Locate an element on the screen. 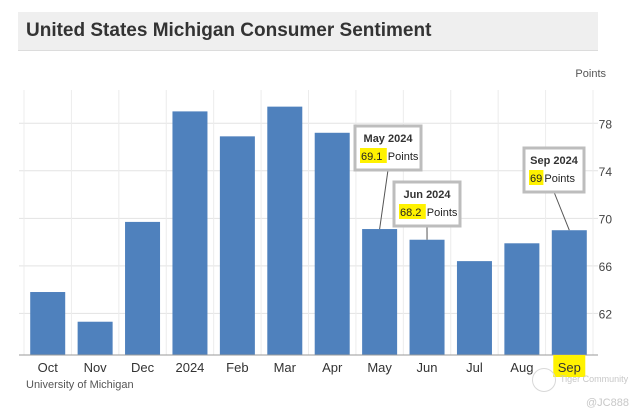  x-tick-label: 2024 is located at coordinates (189, 367).